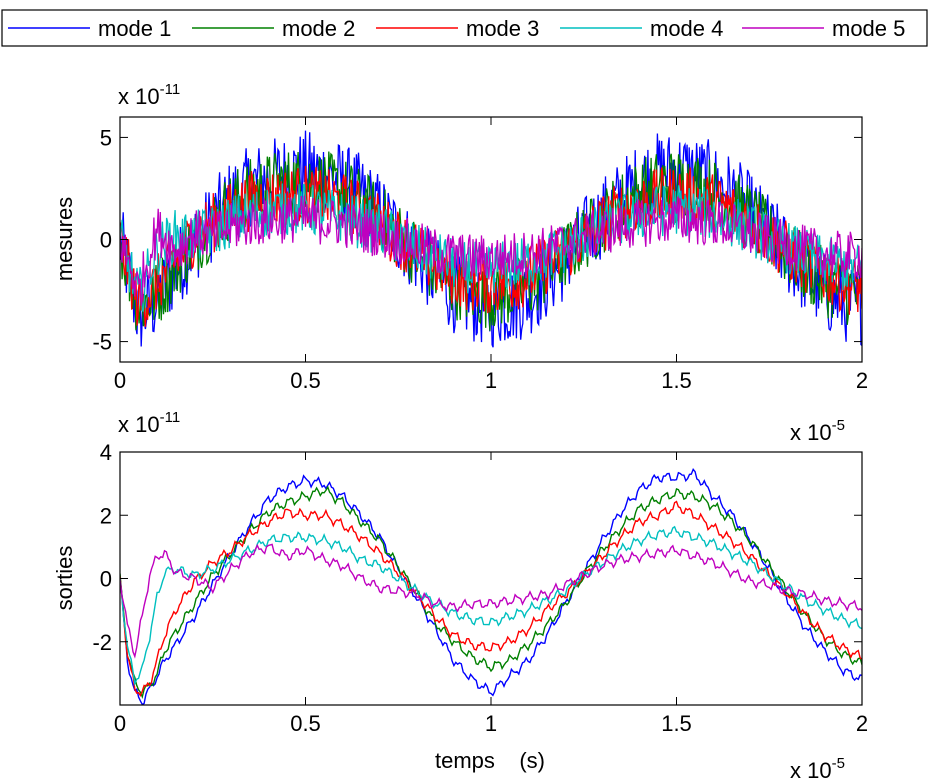 This screenshot has height=784, width=929. Describe the element at coordinates (120, 723) in the screenshot. I see `sorties-xtick-label: 0` at that location.